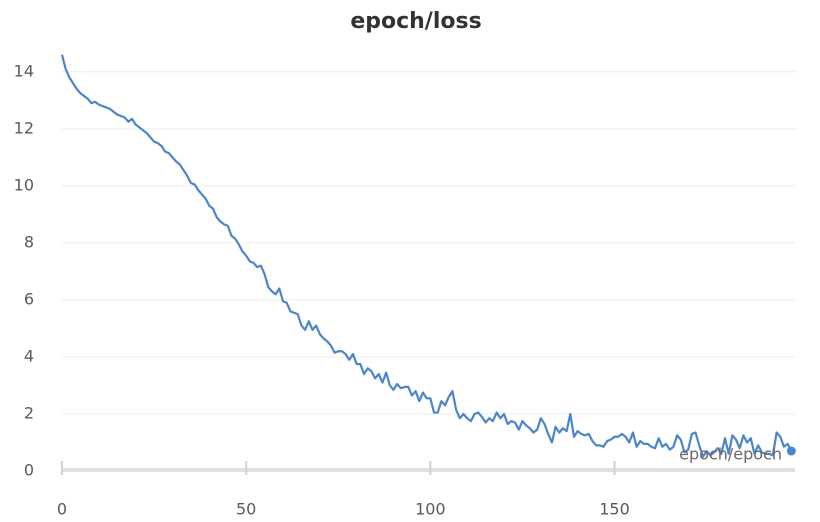 This screenshot has width=820, height=522. I want to click on chart-title: epoch/loss, so click(415, 21).